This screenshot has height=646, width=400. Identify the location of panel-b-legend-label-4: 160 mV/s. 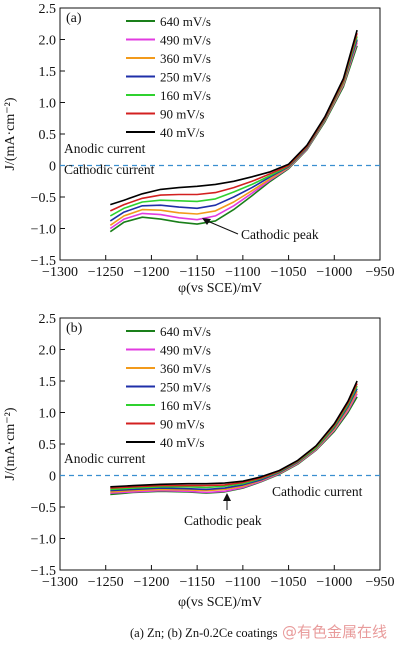
(185, 405).